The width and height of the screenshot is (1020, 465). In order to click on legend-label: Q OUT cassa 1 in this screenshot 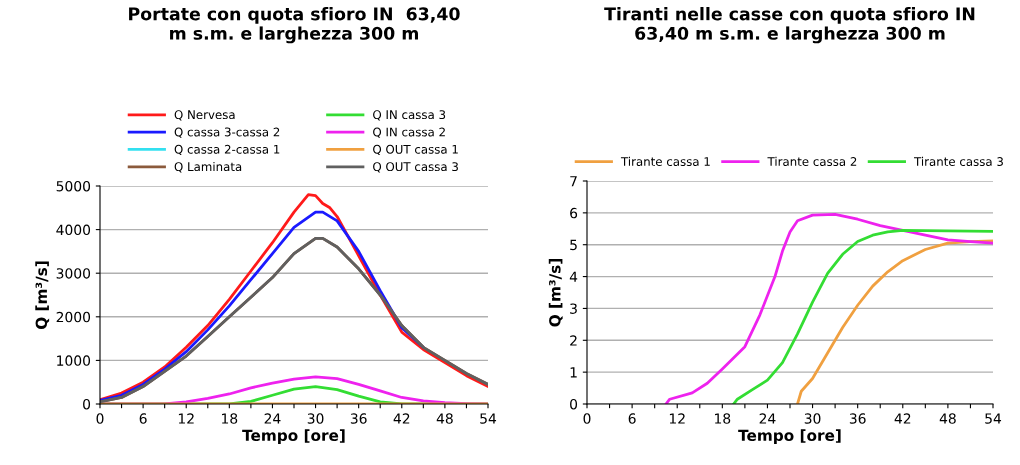, I will do `click(415, 150)`.